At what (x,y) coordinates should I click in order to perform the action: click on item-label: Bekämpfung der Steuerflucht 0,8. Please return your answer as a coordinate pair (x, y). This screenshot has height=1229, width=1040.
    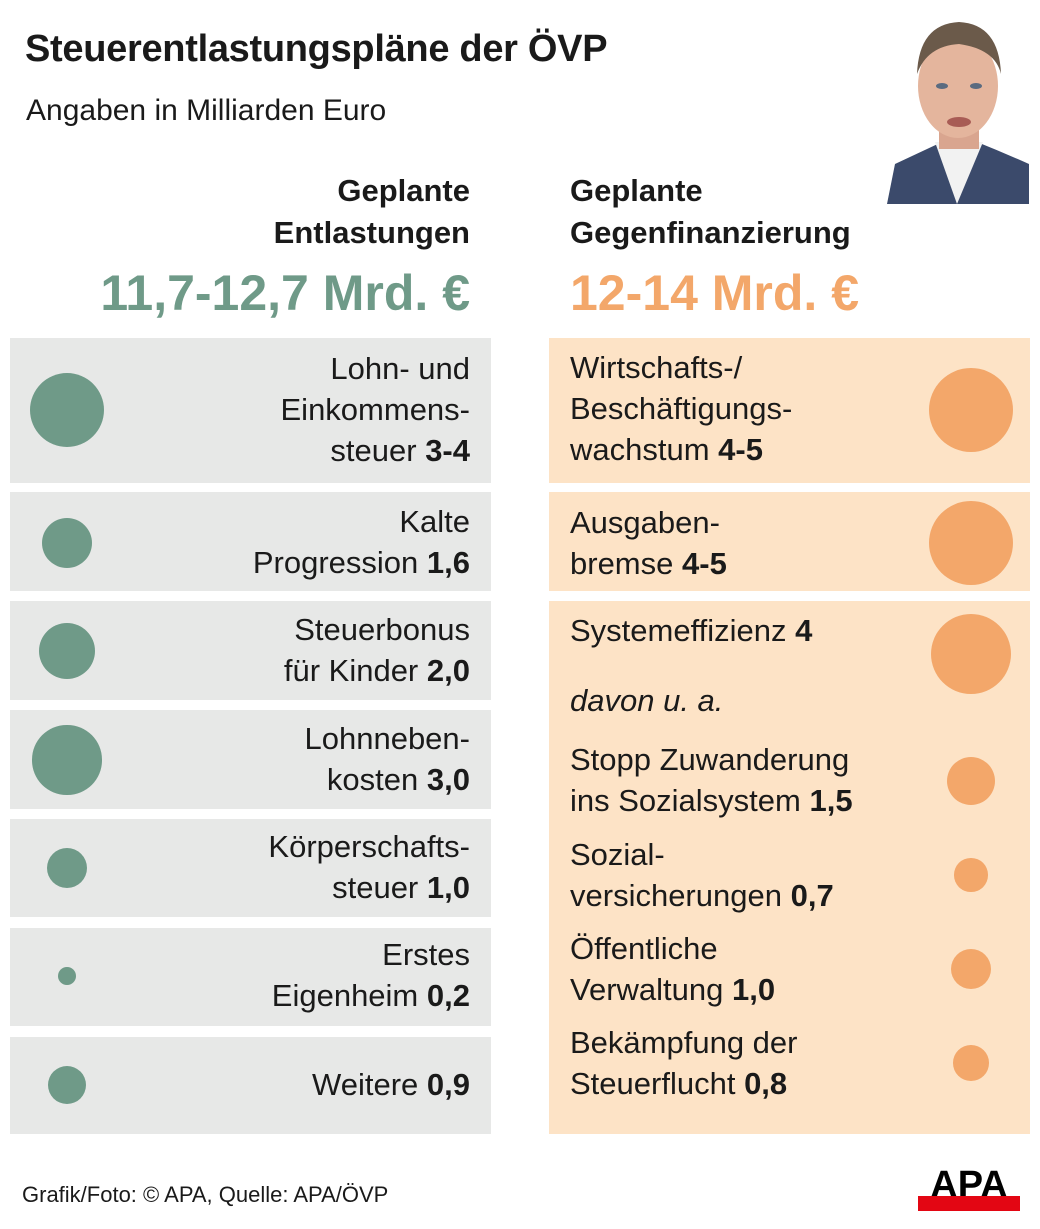
    Looking at the image, I should click on (683, 1063).